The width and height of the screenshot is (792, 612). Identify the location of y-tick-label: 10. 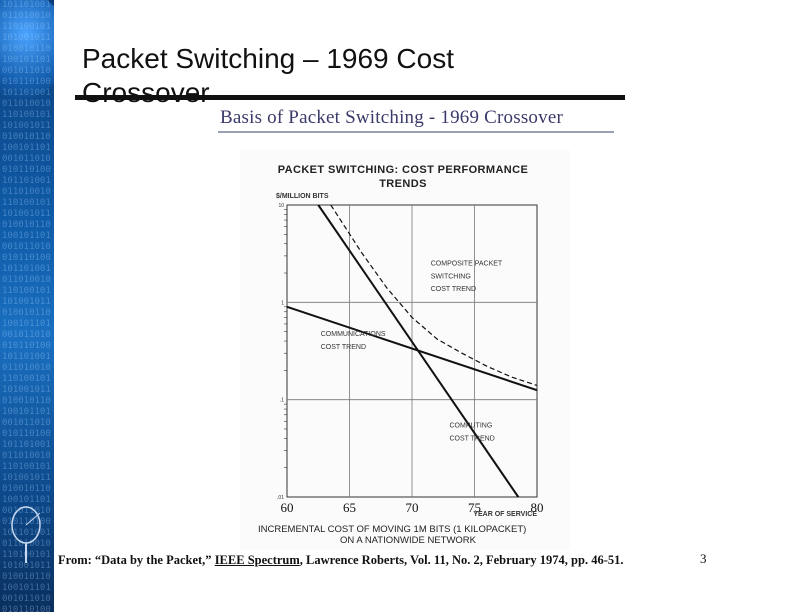
(281, 206).